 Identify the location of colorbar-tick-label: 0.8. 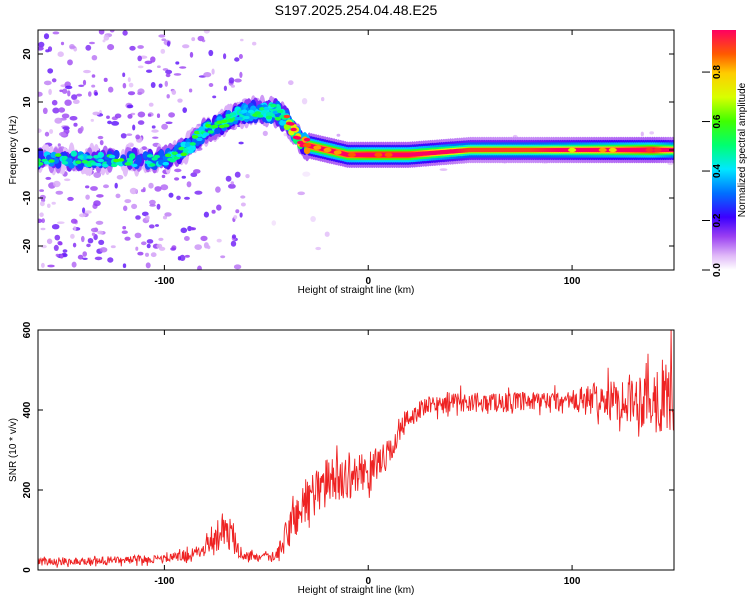
(717, 72).